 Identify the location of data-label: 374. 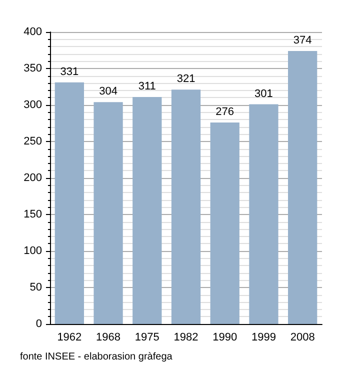
(302, 40).